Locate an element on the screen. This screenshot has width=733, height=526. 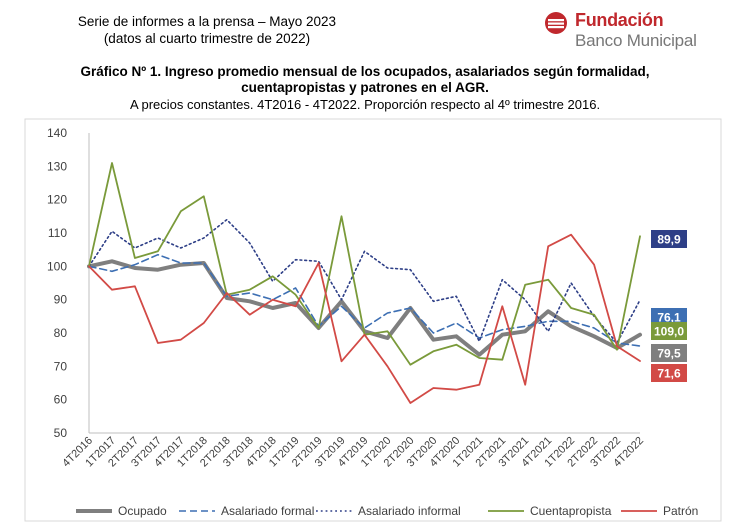
report-period-line: (datos al cuarto trimestre de 2022) is located at coordinates (207, 38).